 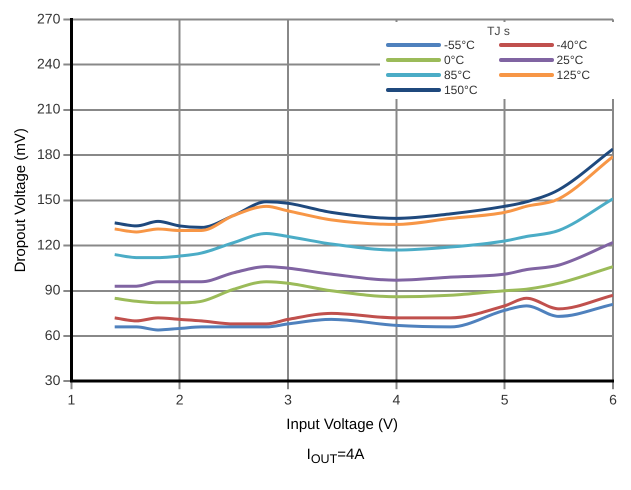 What do you see at coordinates (459, 45) in the screenshot?
I see `legend-label: -55°C` at bounding box center [459, 45].